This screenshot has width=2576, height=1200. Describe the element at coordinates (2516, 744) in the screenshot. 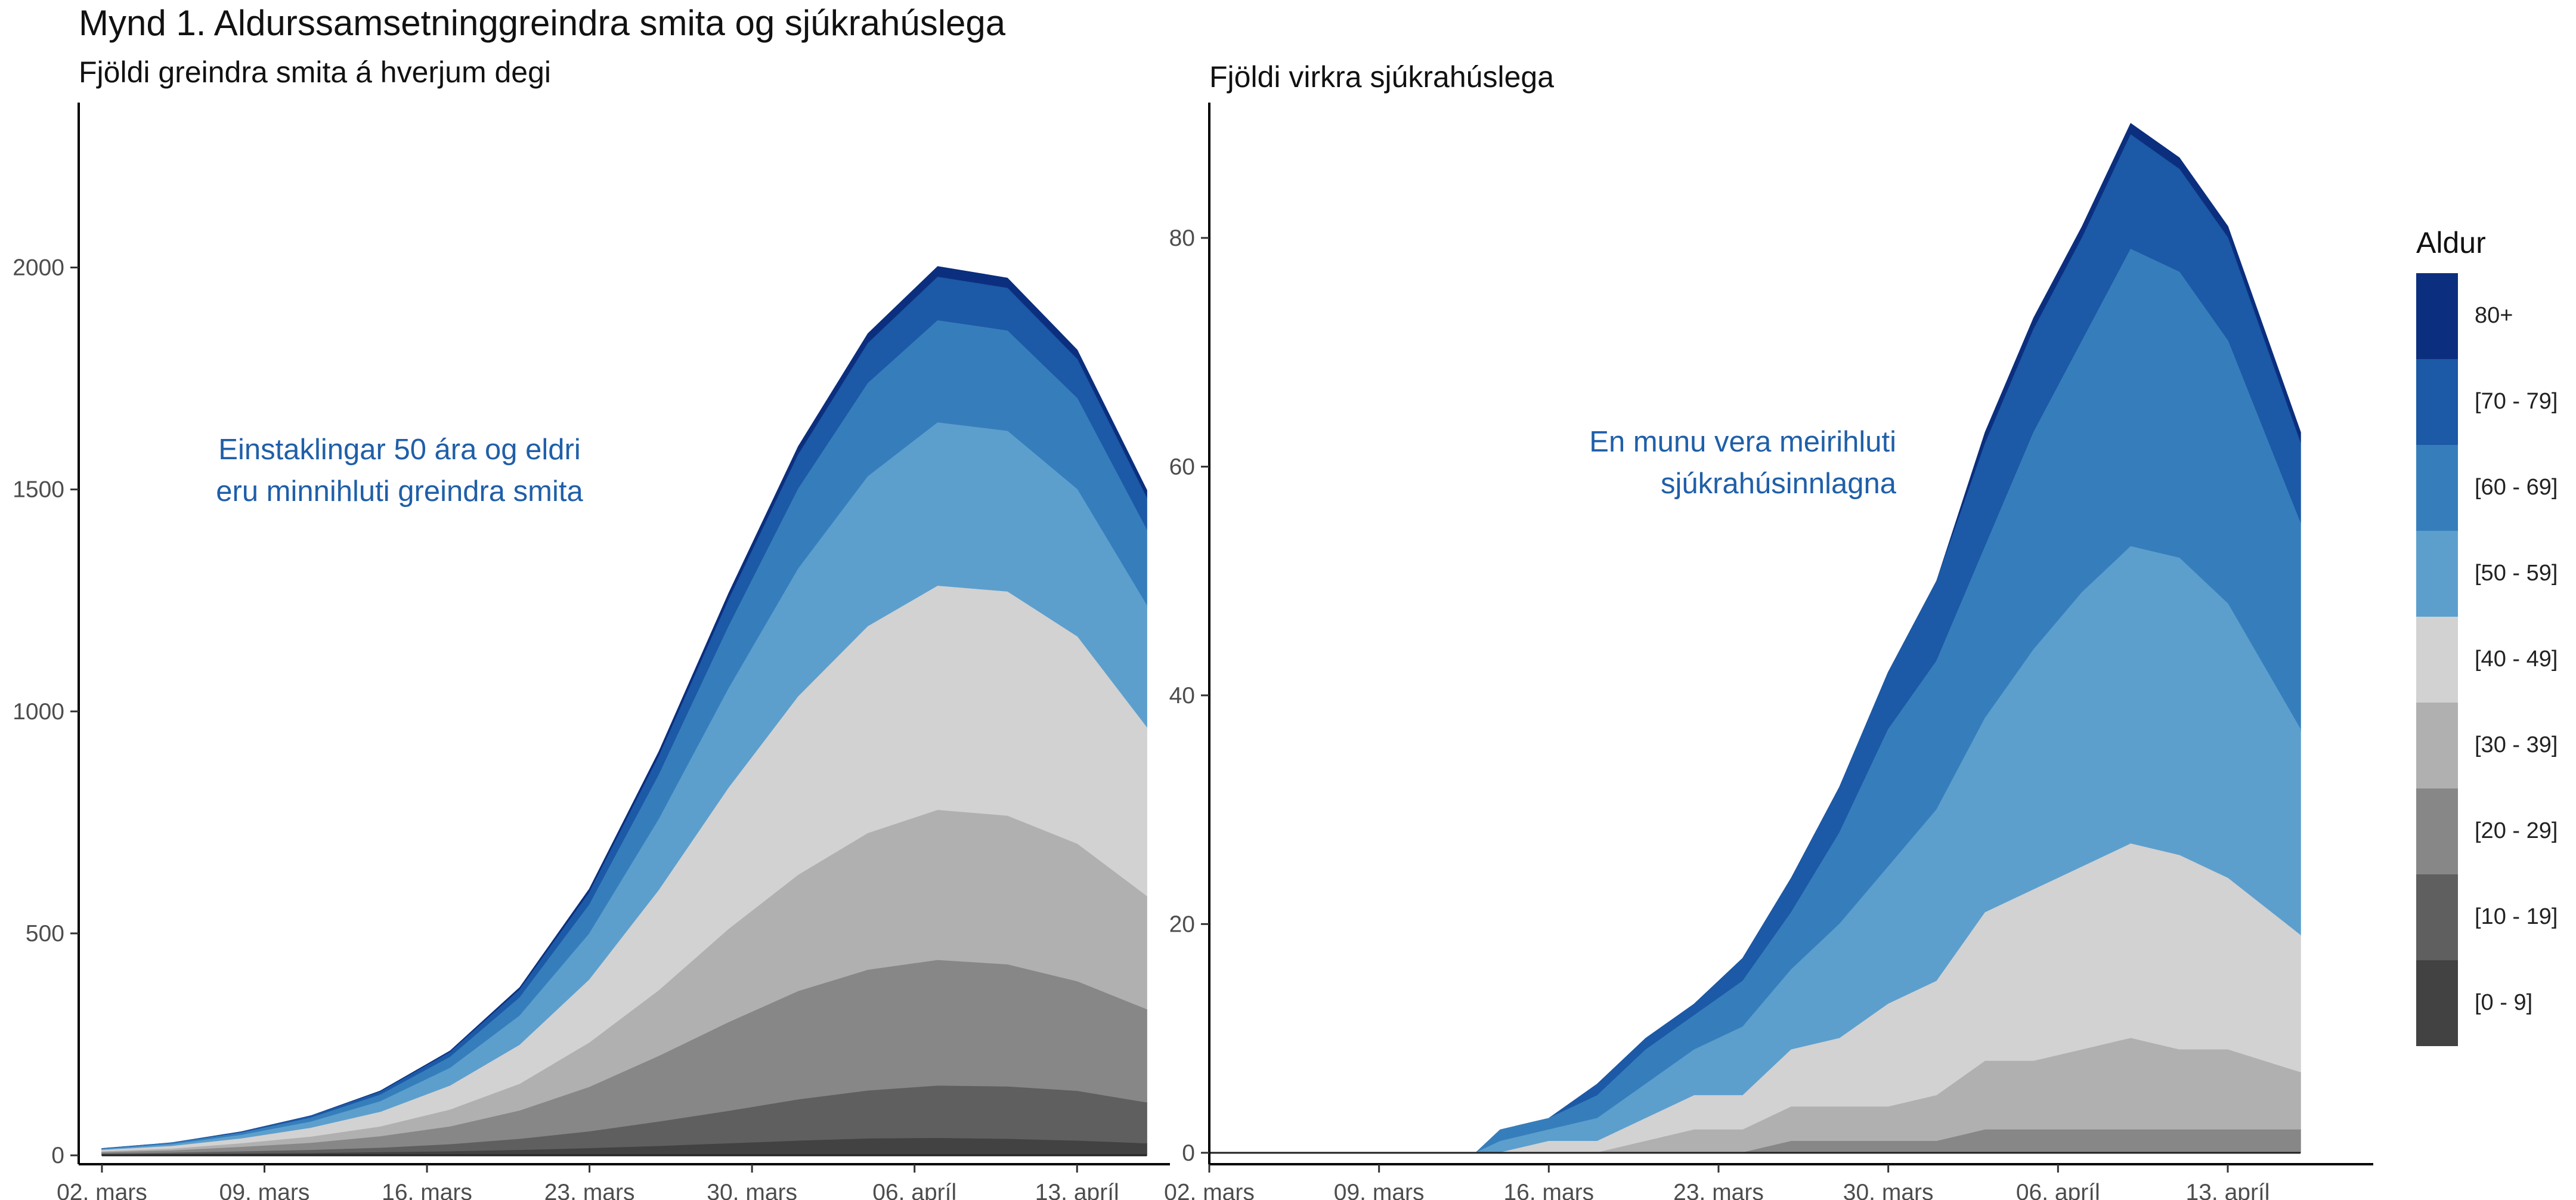

I see `legend-label: [30 - 39]` at that location.